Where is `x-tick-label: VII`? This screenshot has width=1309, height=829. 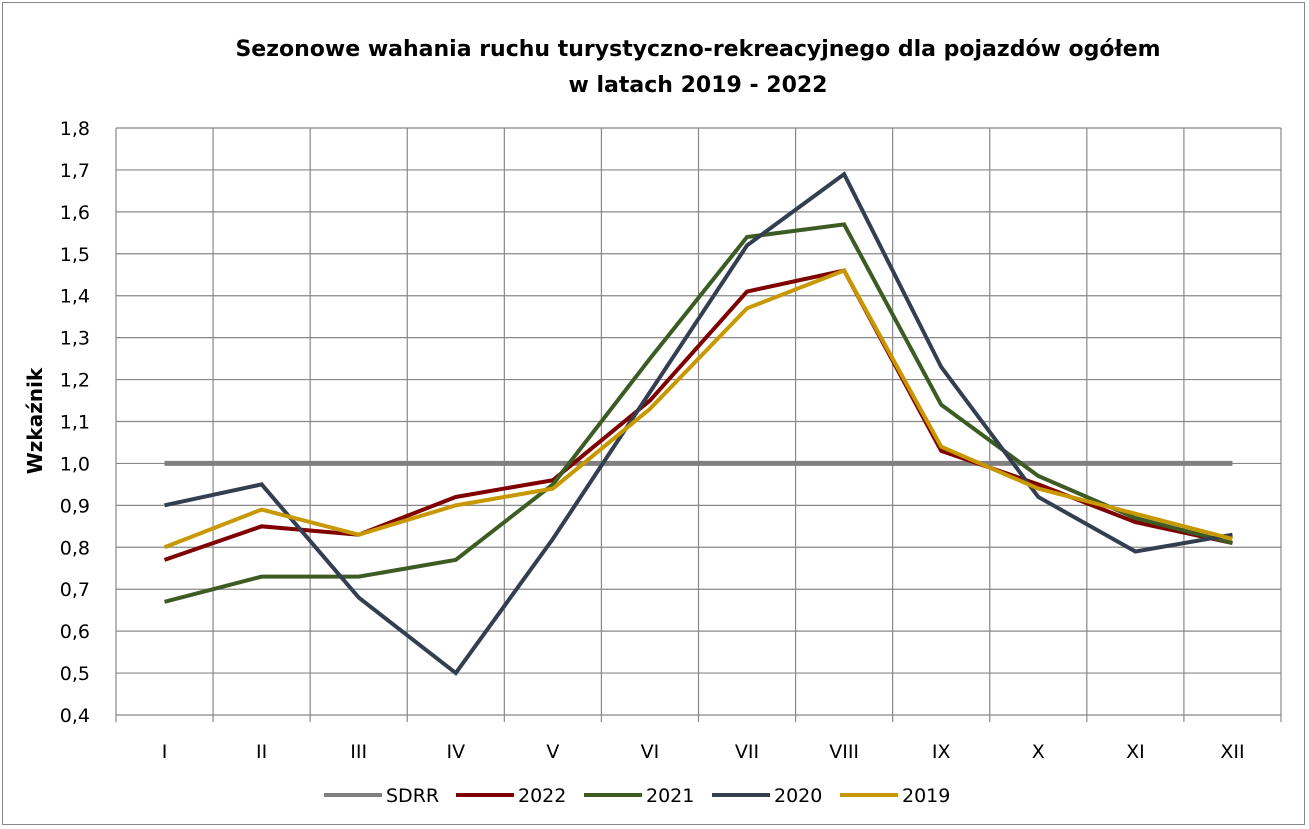 x-tick-label: VII is located at coordinates (747, 752).